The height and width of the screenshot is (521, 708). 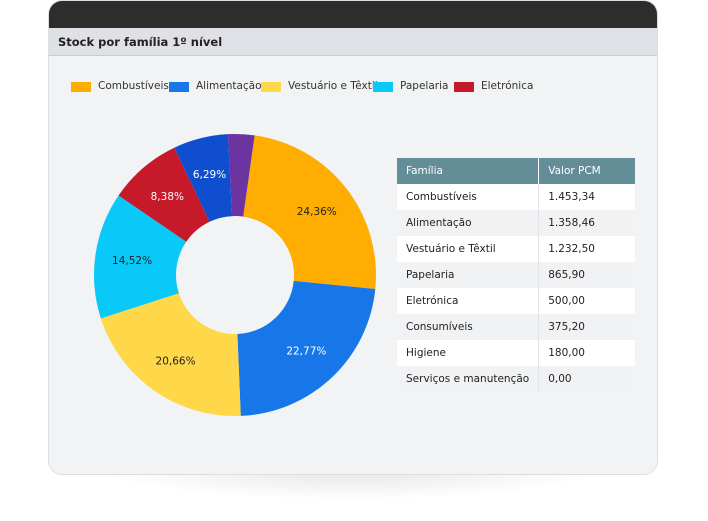 What do you see at coordinates (468, 327) in the screenshot?
I see `cell-familia: Consumíveis` at bounding box center [468, 327].